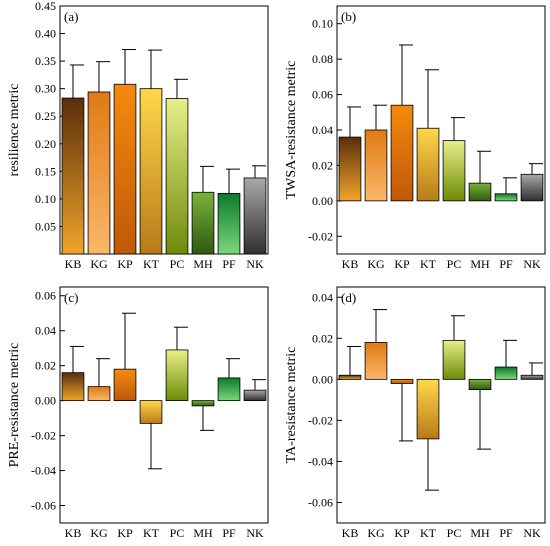 Image resolution: width=550 pixels, height=546 pixels. Describe the element at coordinates (14, 405) in the screenshot. I see `y-axis-title: PRE-resistance metric` at that location.